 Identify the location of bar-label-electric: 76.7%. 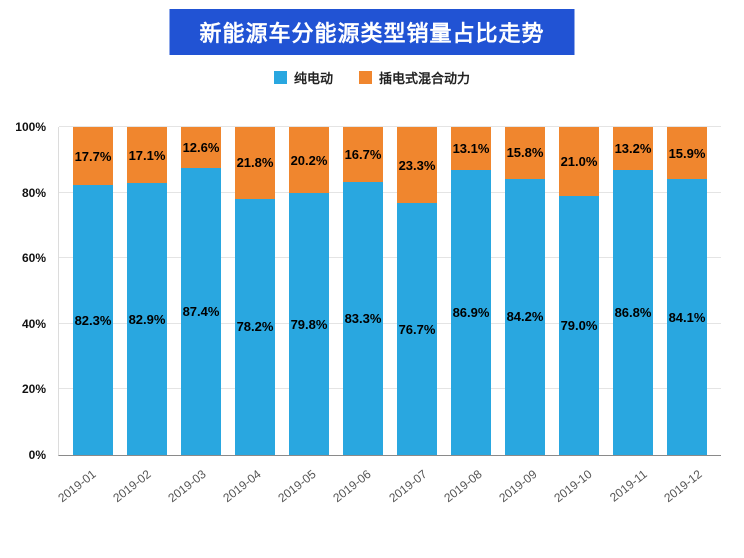
(417, 329).